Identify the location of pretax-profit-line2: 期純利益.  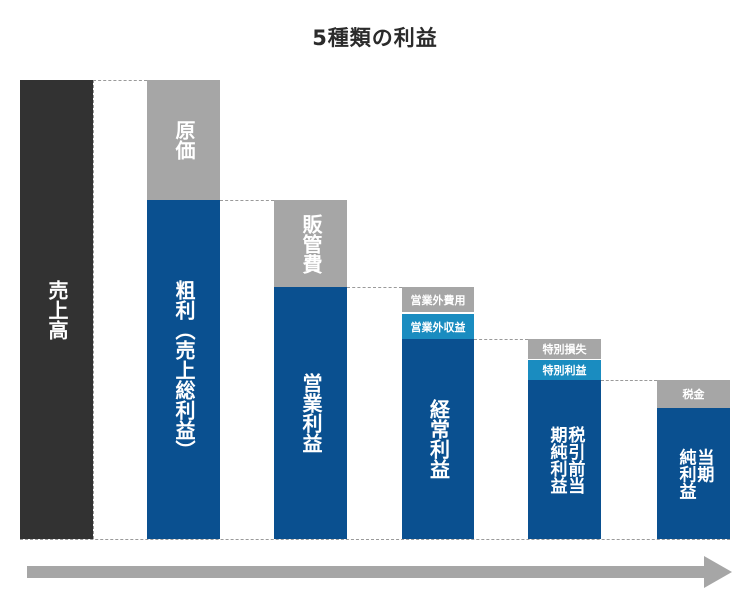
(556, 459).